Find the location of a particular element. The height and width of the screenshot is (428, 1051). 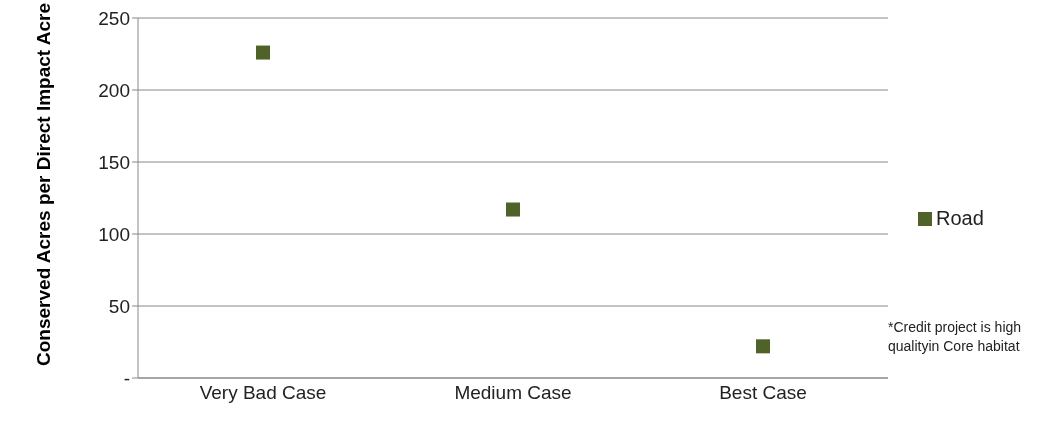

x-tick-label: Very Bad Case is located at coordinates (263, 393).